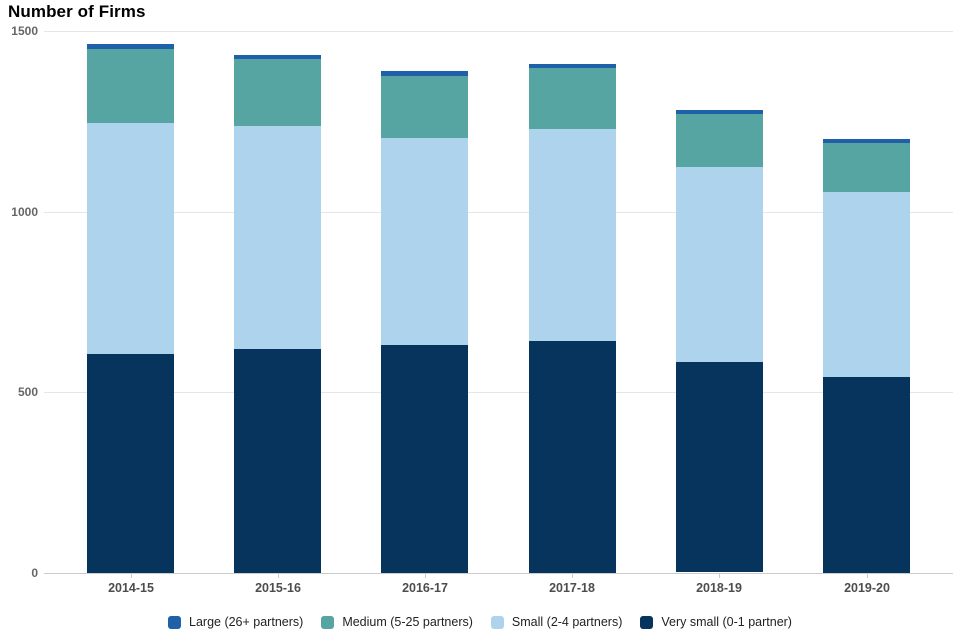  What do you see at coordinates (867, 588) in the screenshot?
I see `x-axis-label-2019-20: 2019-20` at bounding box center [867, 588].